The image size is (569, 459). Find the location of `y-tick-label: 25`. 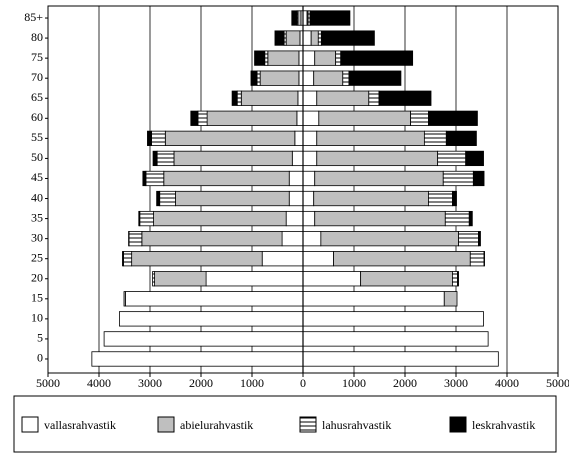

y-tick-label: 25 is located at coordinates (37, 257).